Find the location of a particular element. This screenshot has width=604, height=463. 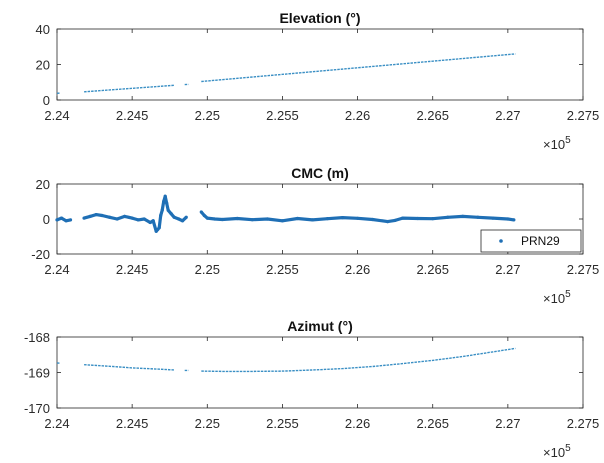

chart-title: Azimut (°) is located at coordinates (319, 326).